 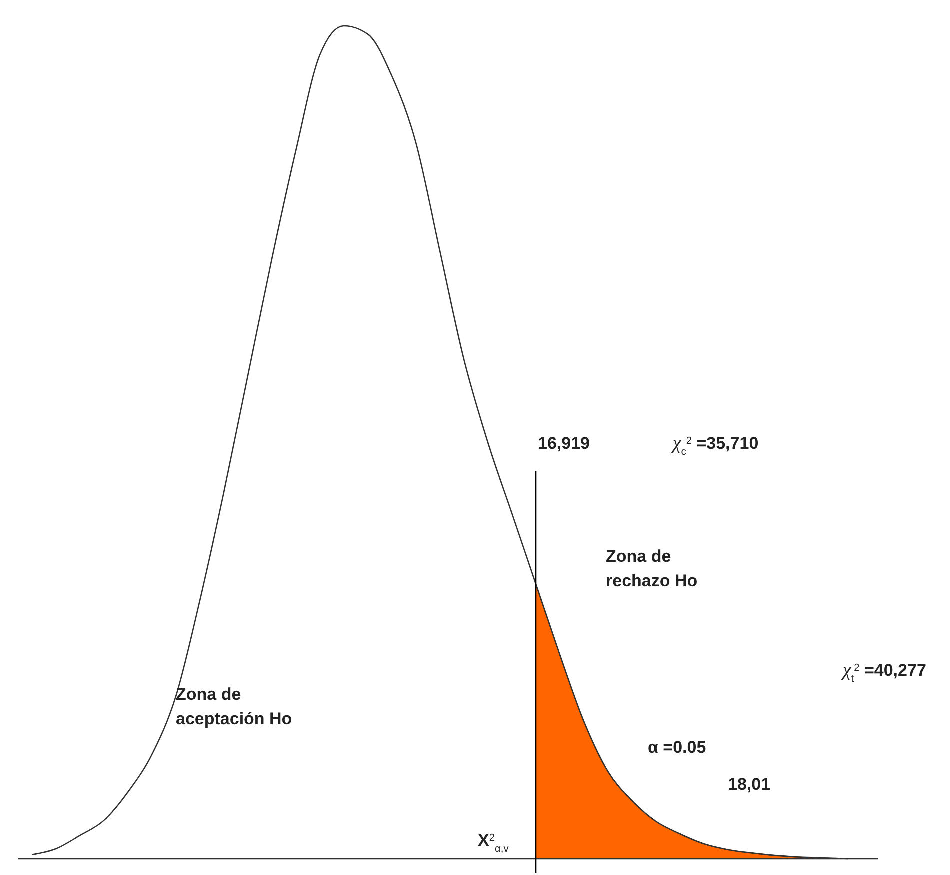 What do you see at coordinates (234, 707) in the screenshot?
I see `annotation: Zona de aceptación Ho` at bounding box center [234, 707].